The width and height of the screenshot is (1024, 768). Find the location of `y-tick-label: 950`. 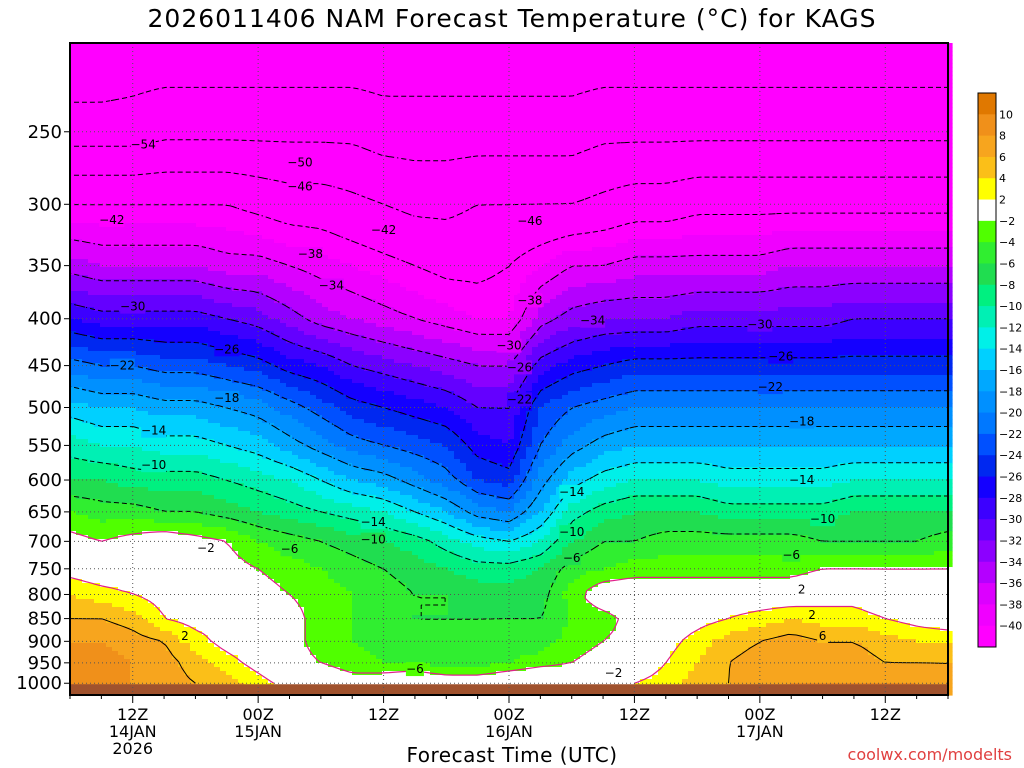

y-tick-label: 950 is located at coordinates (45, 663).